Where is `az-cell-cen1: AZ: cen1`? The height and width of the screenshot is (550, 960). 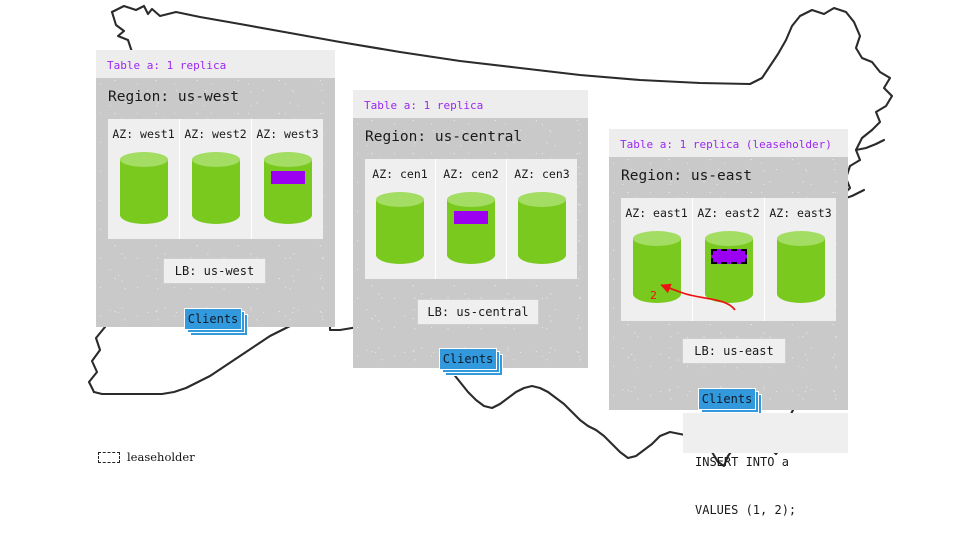 az-cell-cen1: AZ: cen1 is located at coordinates (400, 219).